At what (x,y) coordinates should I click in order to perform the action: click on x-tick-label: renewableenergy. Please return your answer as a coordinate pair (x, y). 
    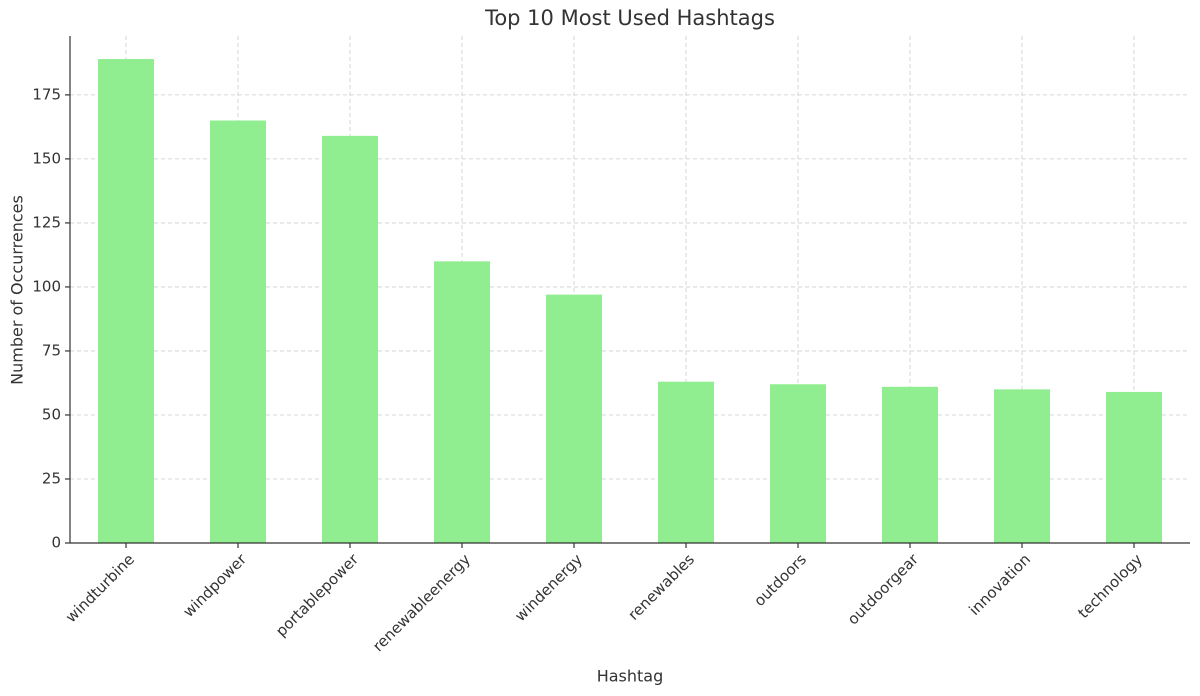
    Looking at the image, I should click on (421, 602).